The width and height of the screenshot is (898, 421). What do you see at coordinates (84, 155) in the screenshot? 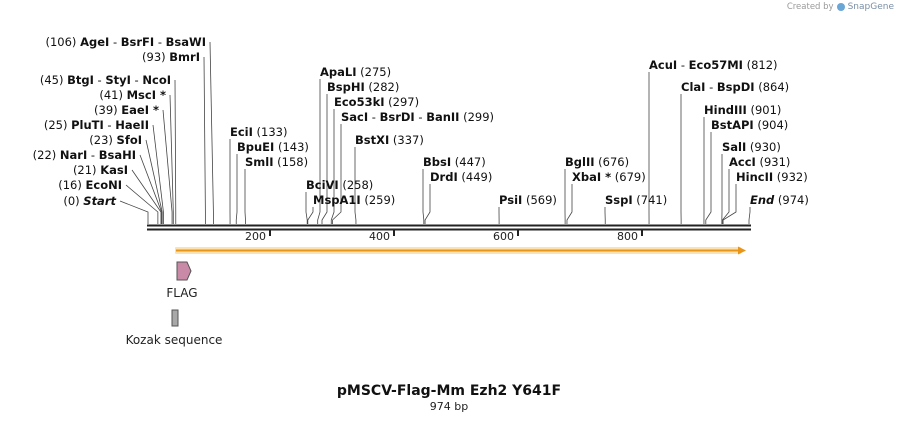
I see `site-label-nari: (22) NarI - BsaHI` at bounding box center [84, 155].